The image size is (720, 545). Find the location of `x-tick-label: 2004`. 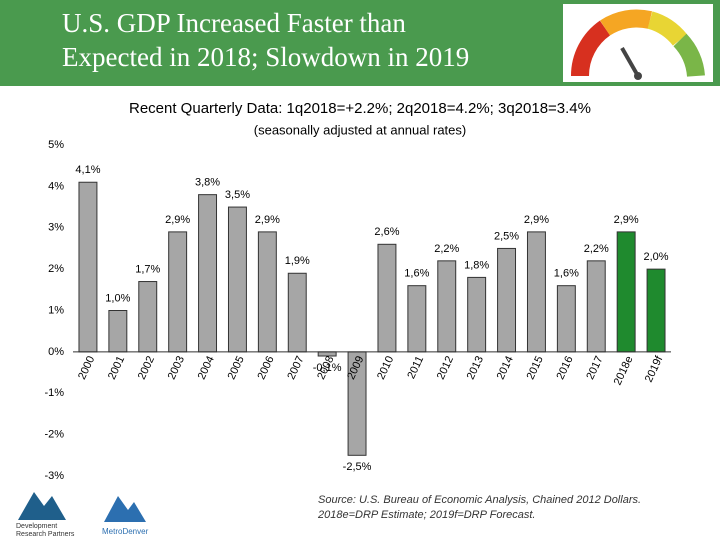

x-tick-label: 2004 is located at coordinates (206, 367).